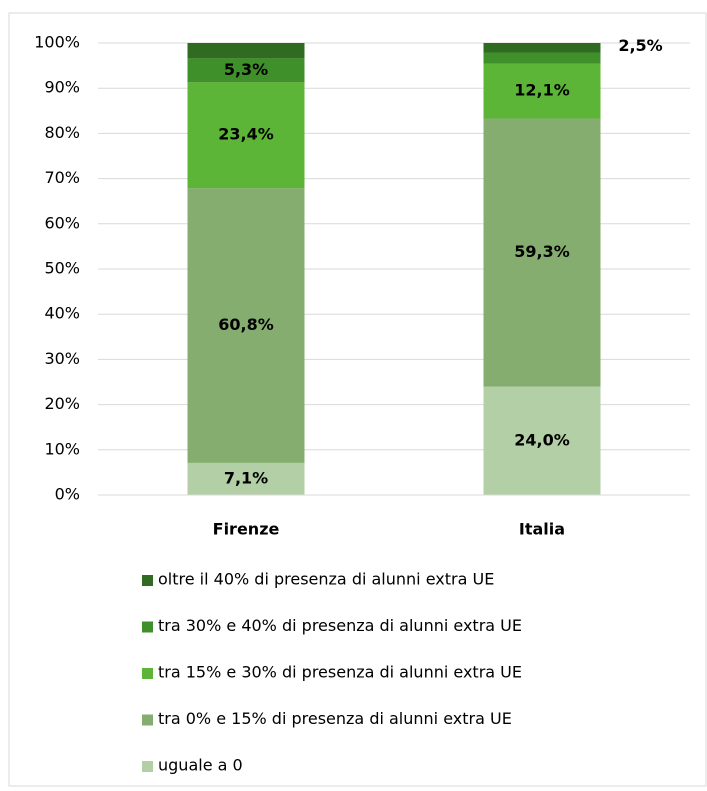 The height and width of the screenshot is (791, 707). What do you see at coordinates (62, 177) in the screenshot?
I see `y-tick-label: 70%` at bounding box center [62, 177].